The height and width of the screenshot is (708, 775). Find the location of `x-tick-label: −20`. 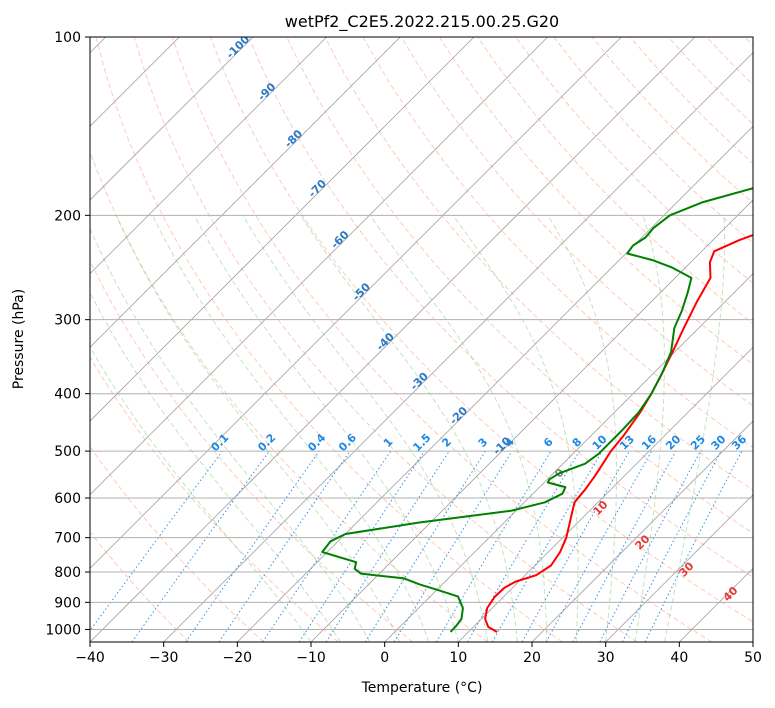

x-tick-label: −20 is located at coordinates (238, 658).